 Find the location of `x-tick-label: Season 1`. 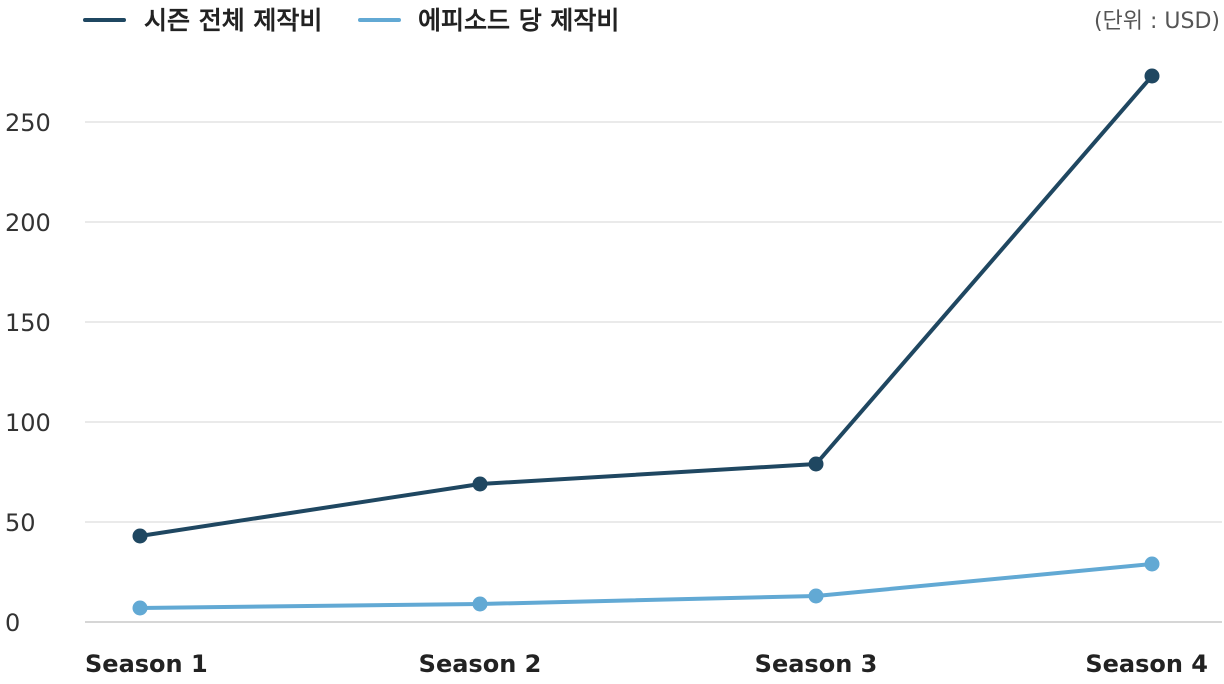

x-tick-label: Season 1 is located at coordinates (146, 664).